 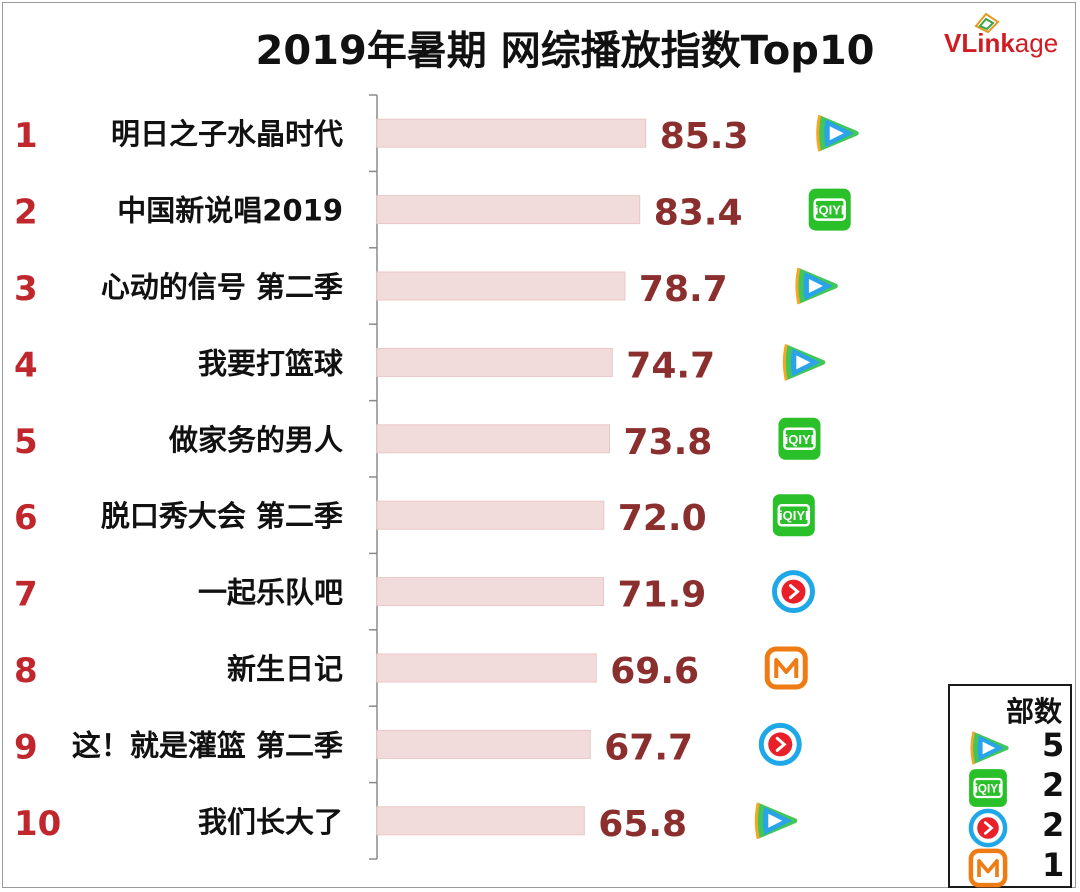 What do you see at coordinates (26, 442) in the screenshot?
I see `rank-label: 5` at bounding box center [26, 442].